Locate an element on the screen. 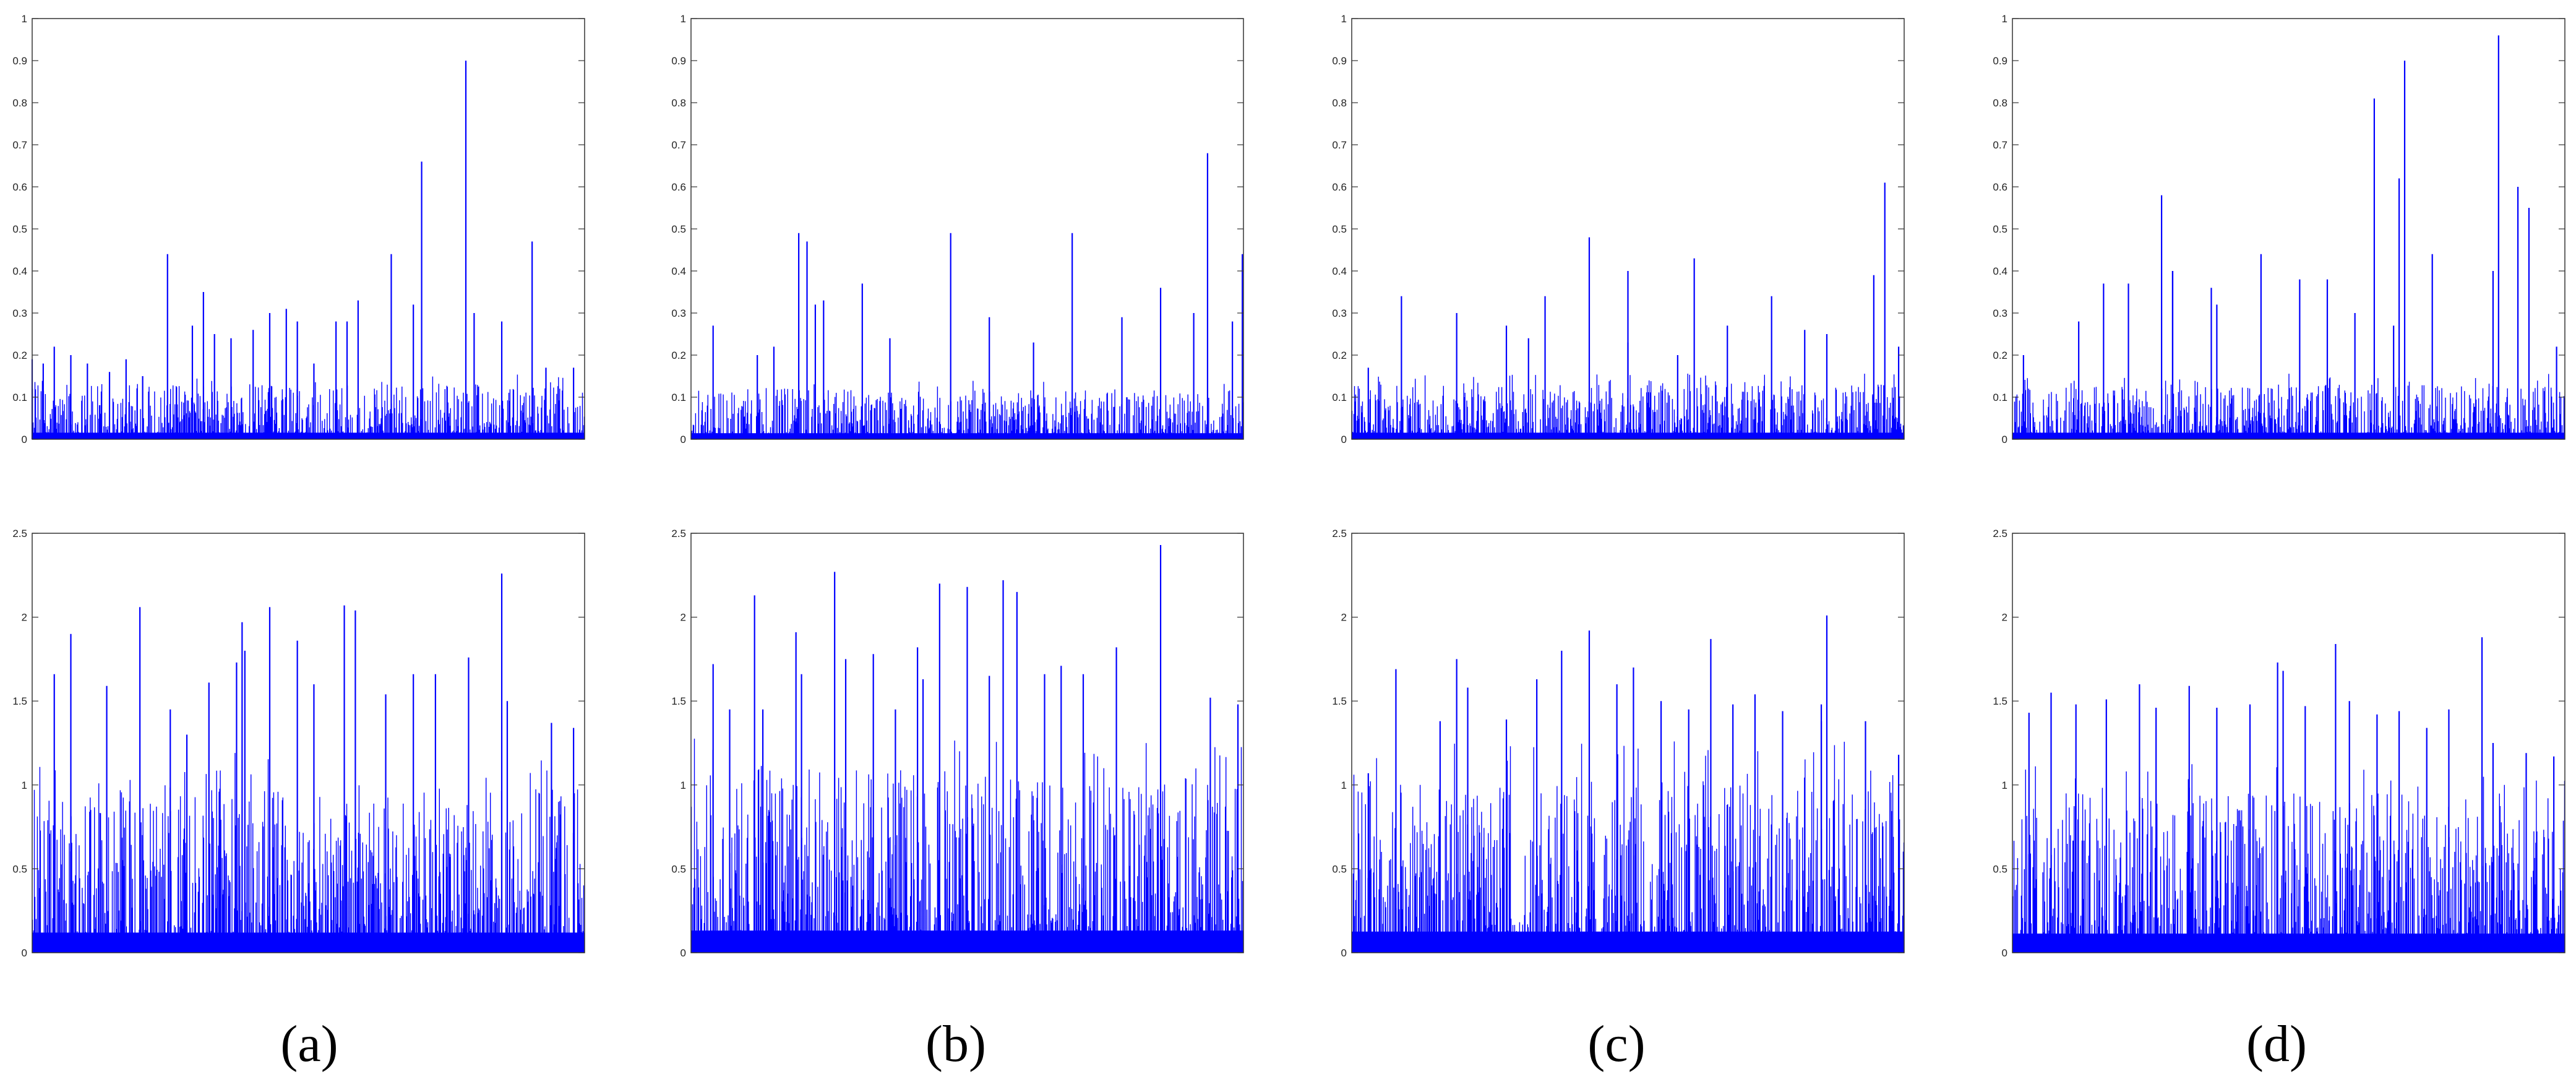  caption-a: (a) is located at coordinates (309, 1044).